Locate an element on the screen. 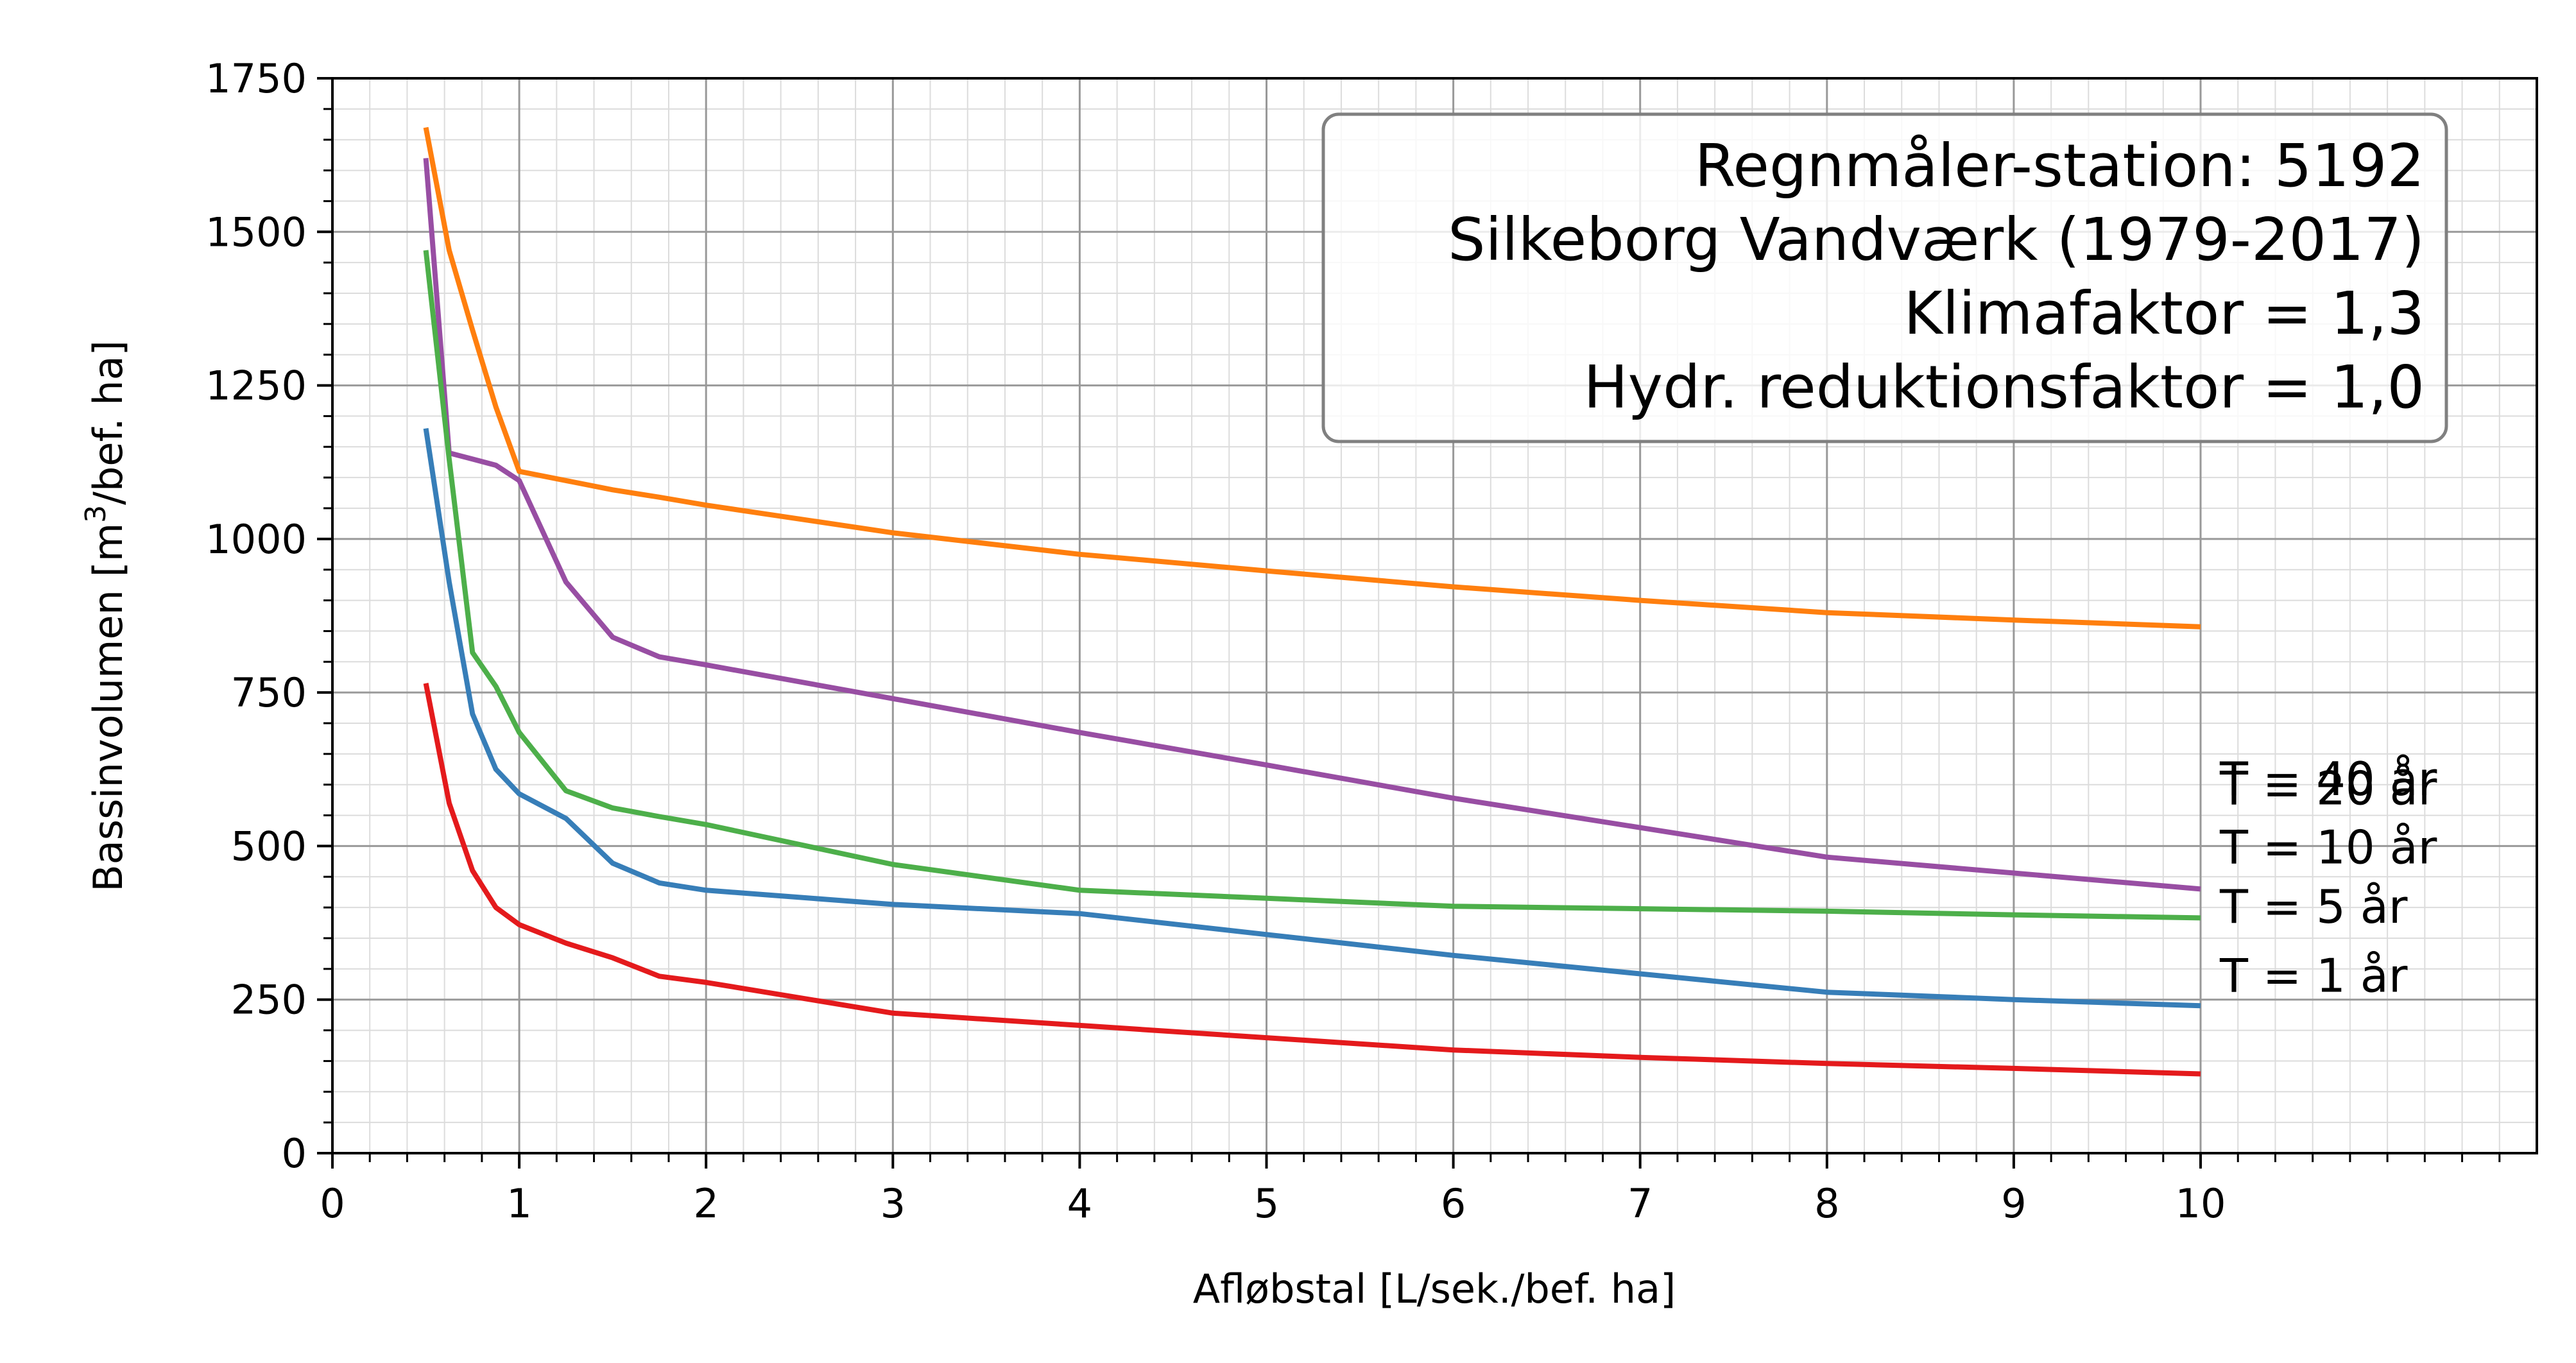 The image size is (2576, 1363). info-line-climate-factor: Klimafaktor = 1,3 is located at coordinates (2164, 313).